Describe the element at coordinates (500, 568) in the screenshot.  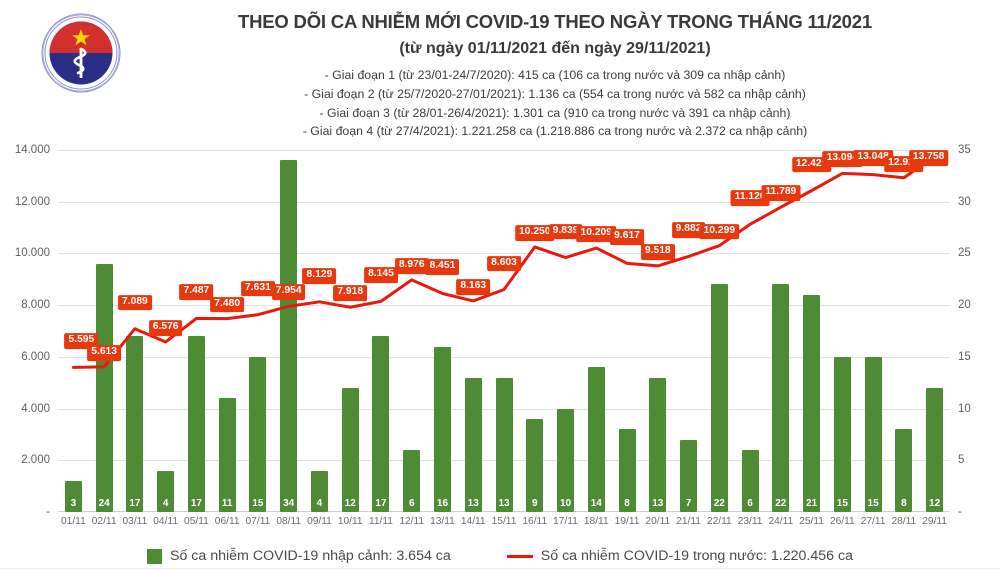
I see `legend-divider` at that location.